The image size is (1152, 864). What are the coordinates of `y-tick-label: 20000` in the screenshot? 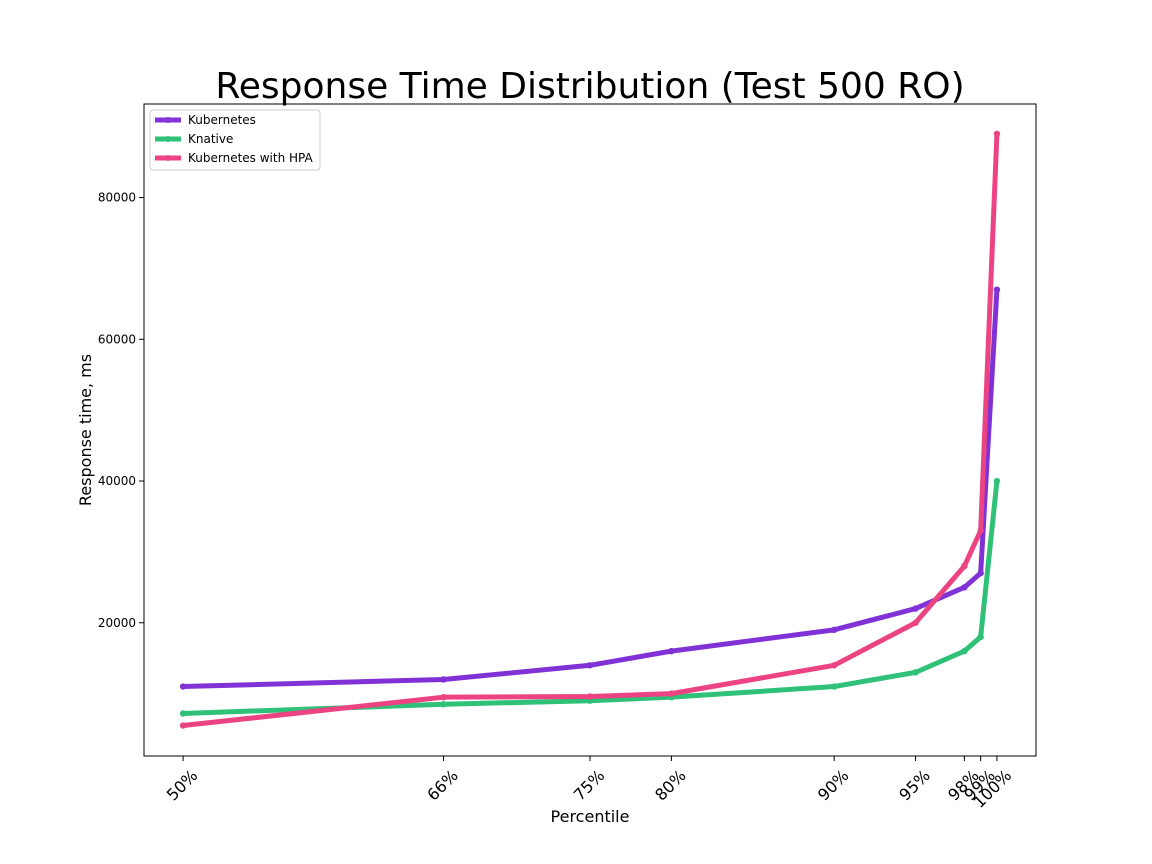 It's located at (117, 623).